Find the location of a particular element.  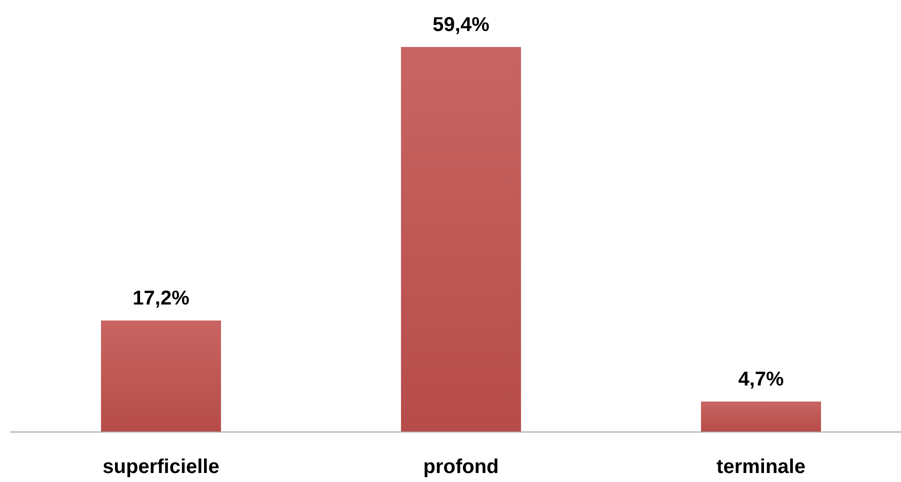

x-tick-label: terminale is located at coordinates (761, 467).